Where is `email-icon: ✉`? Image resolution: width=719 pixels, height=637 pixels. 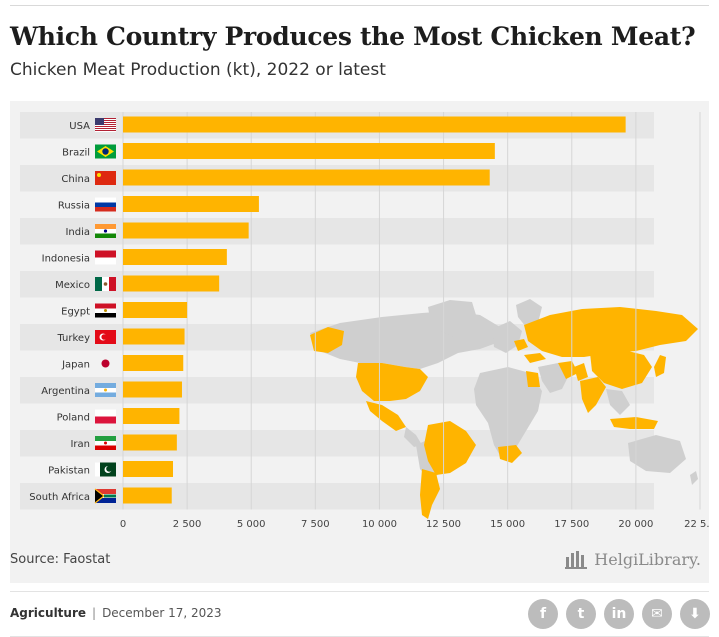
email-icon: ✉ is located at coordinates (657, 614).